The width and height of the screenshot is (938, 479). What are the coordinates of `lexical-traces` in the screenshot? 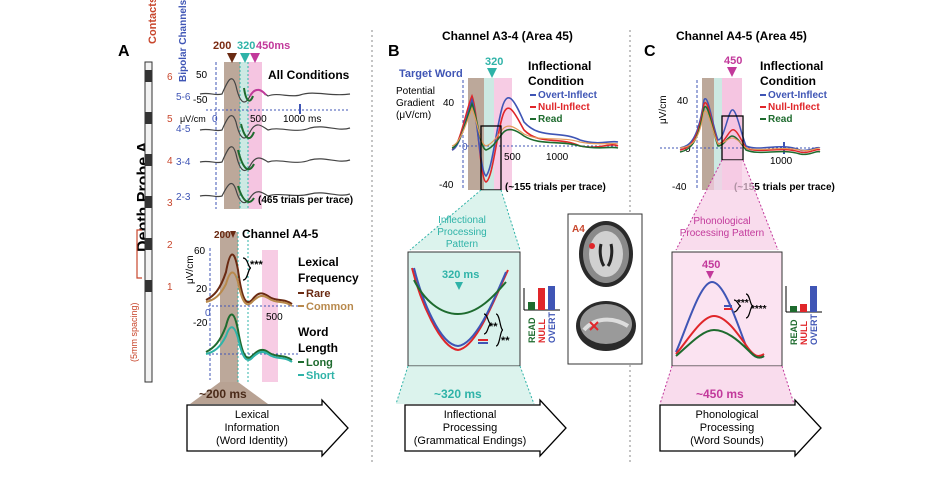 It's located at (249, 308).